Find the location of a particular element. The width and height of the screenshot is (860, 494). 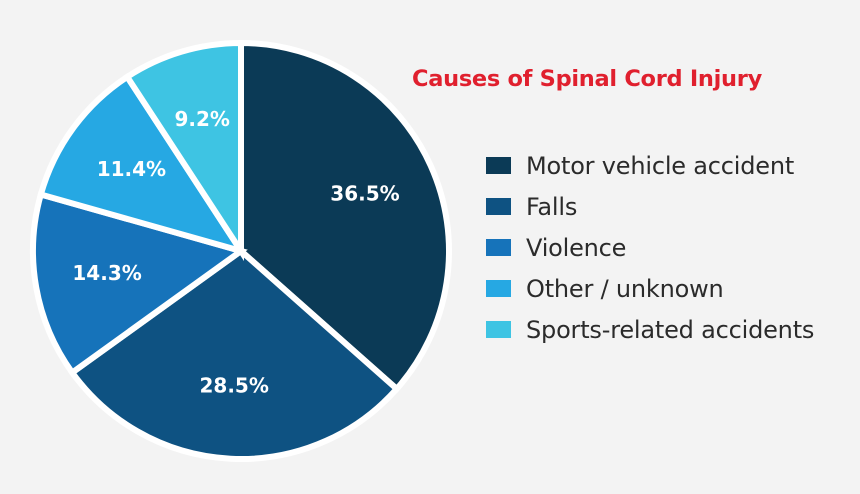

legend-label-2: Violence is located at coordinates (576, 247).